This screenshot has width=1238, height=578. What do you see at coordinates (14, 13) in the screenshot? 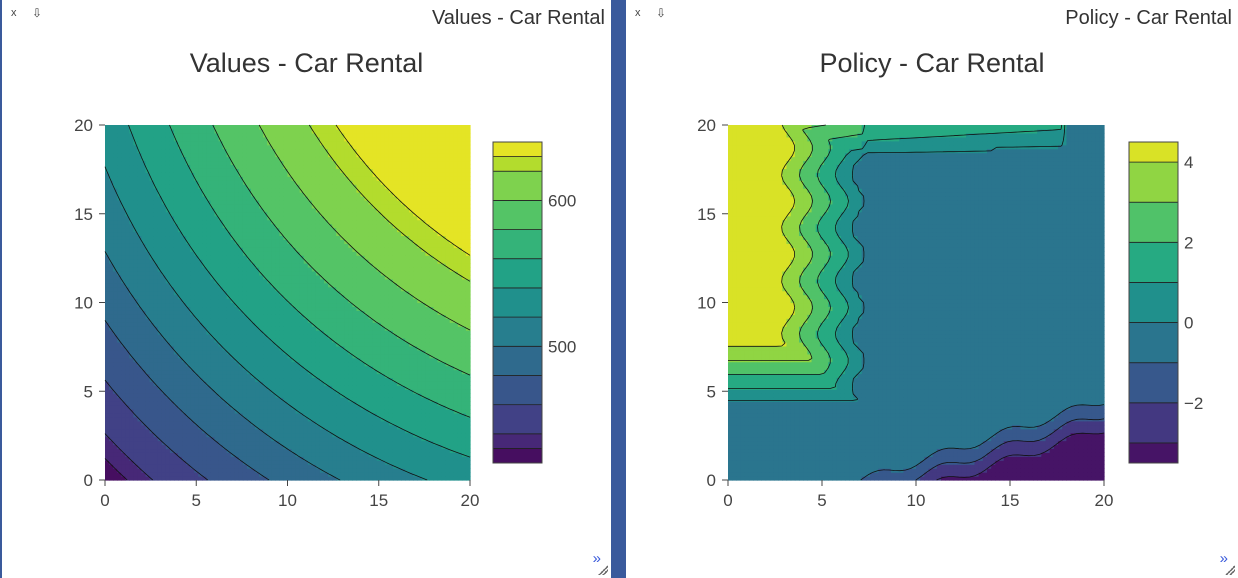
I see `close-icon: x` at bounding box center [14, 13].